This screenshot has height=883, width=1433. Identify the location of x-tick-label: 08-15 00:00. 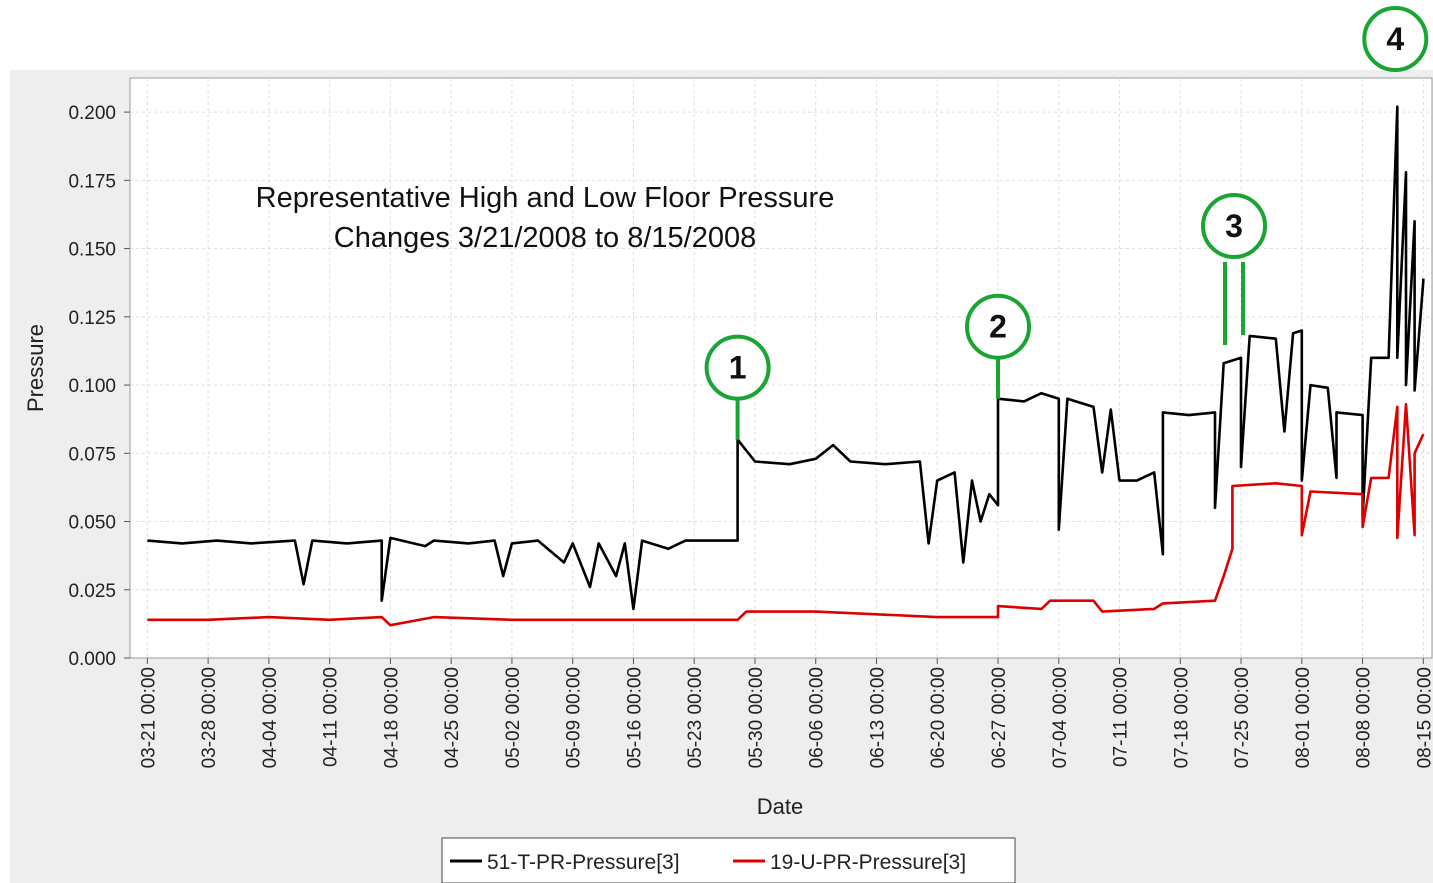
(1423, 717).